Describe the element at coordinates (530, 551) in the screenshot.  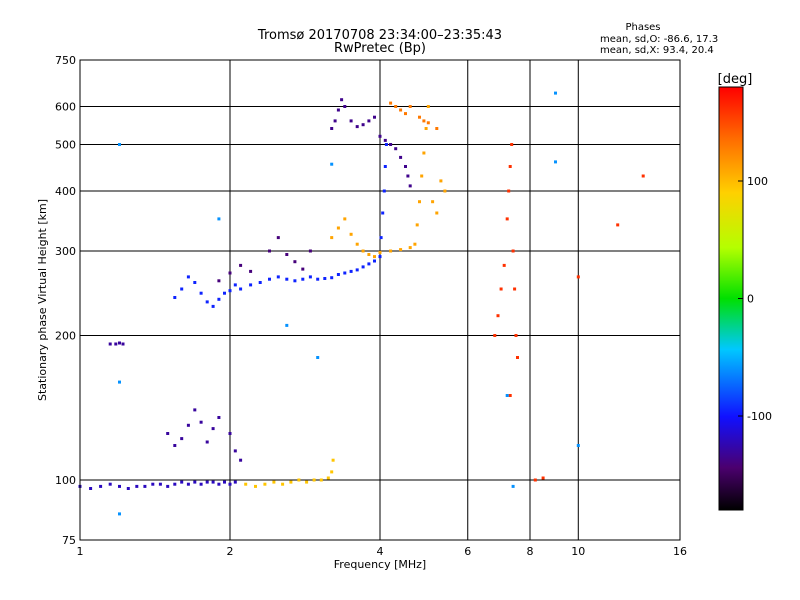
I see `x-tick-label: 8` at that location.